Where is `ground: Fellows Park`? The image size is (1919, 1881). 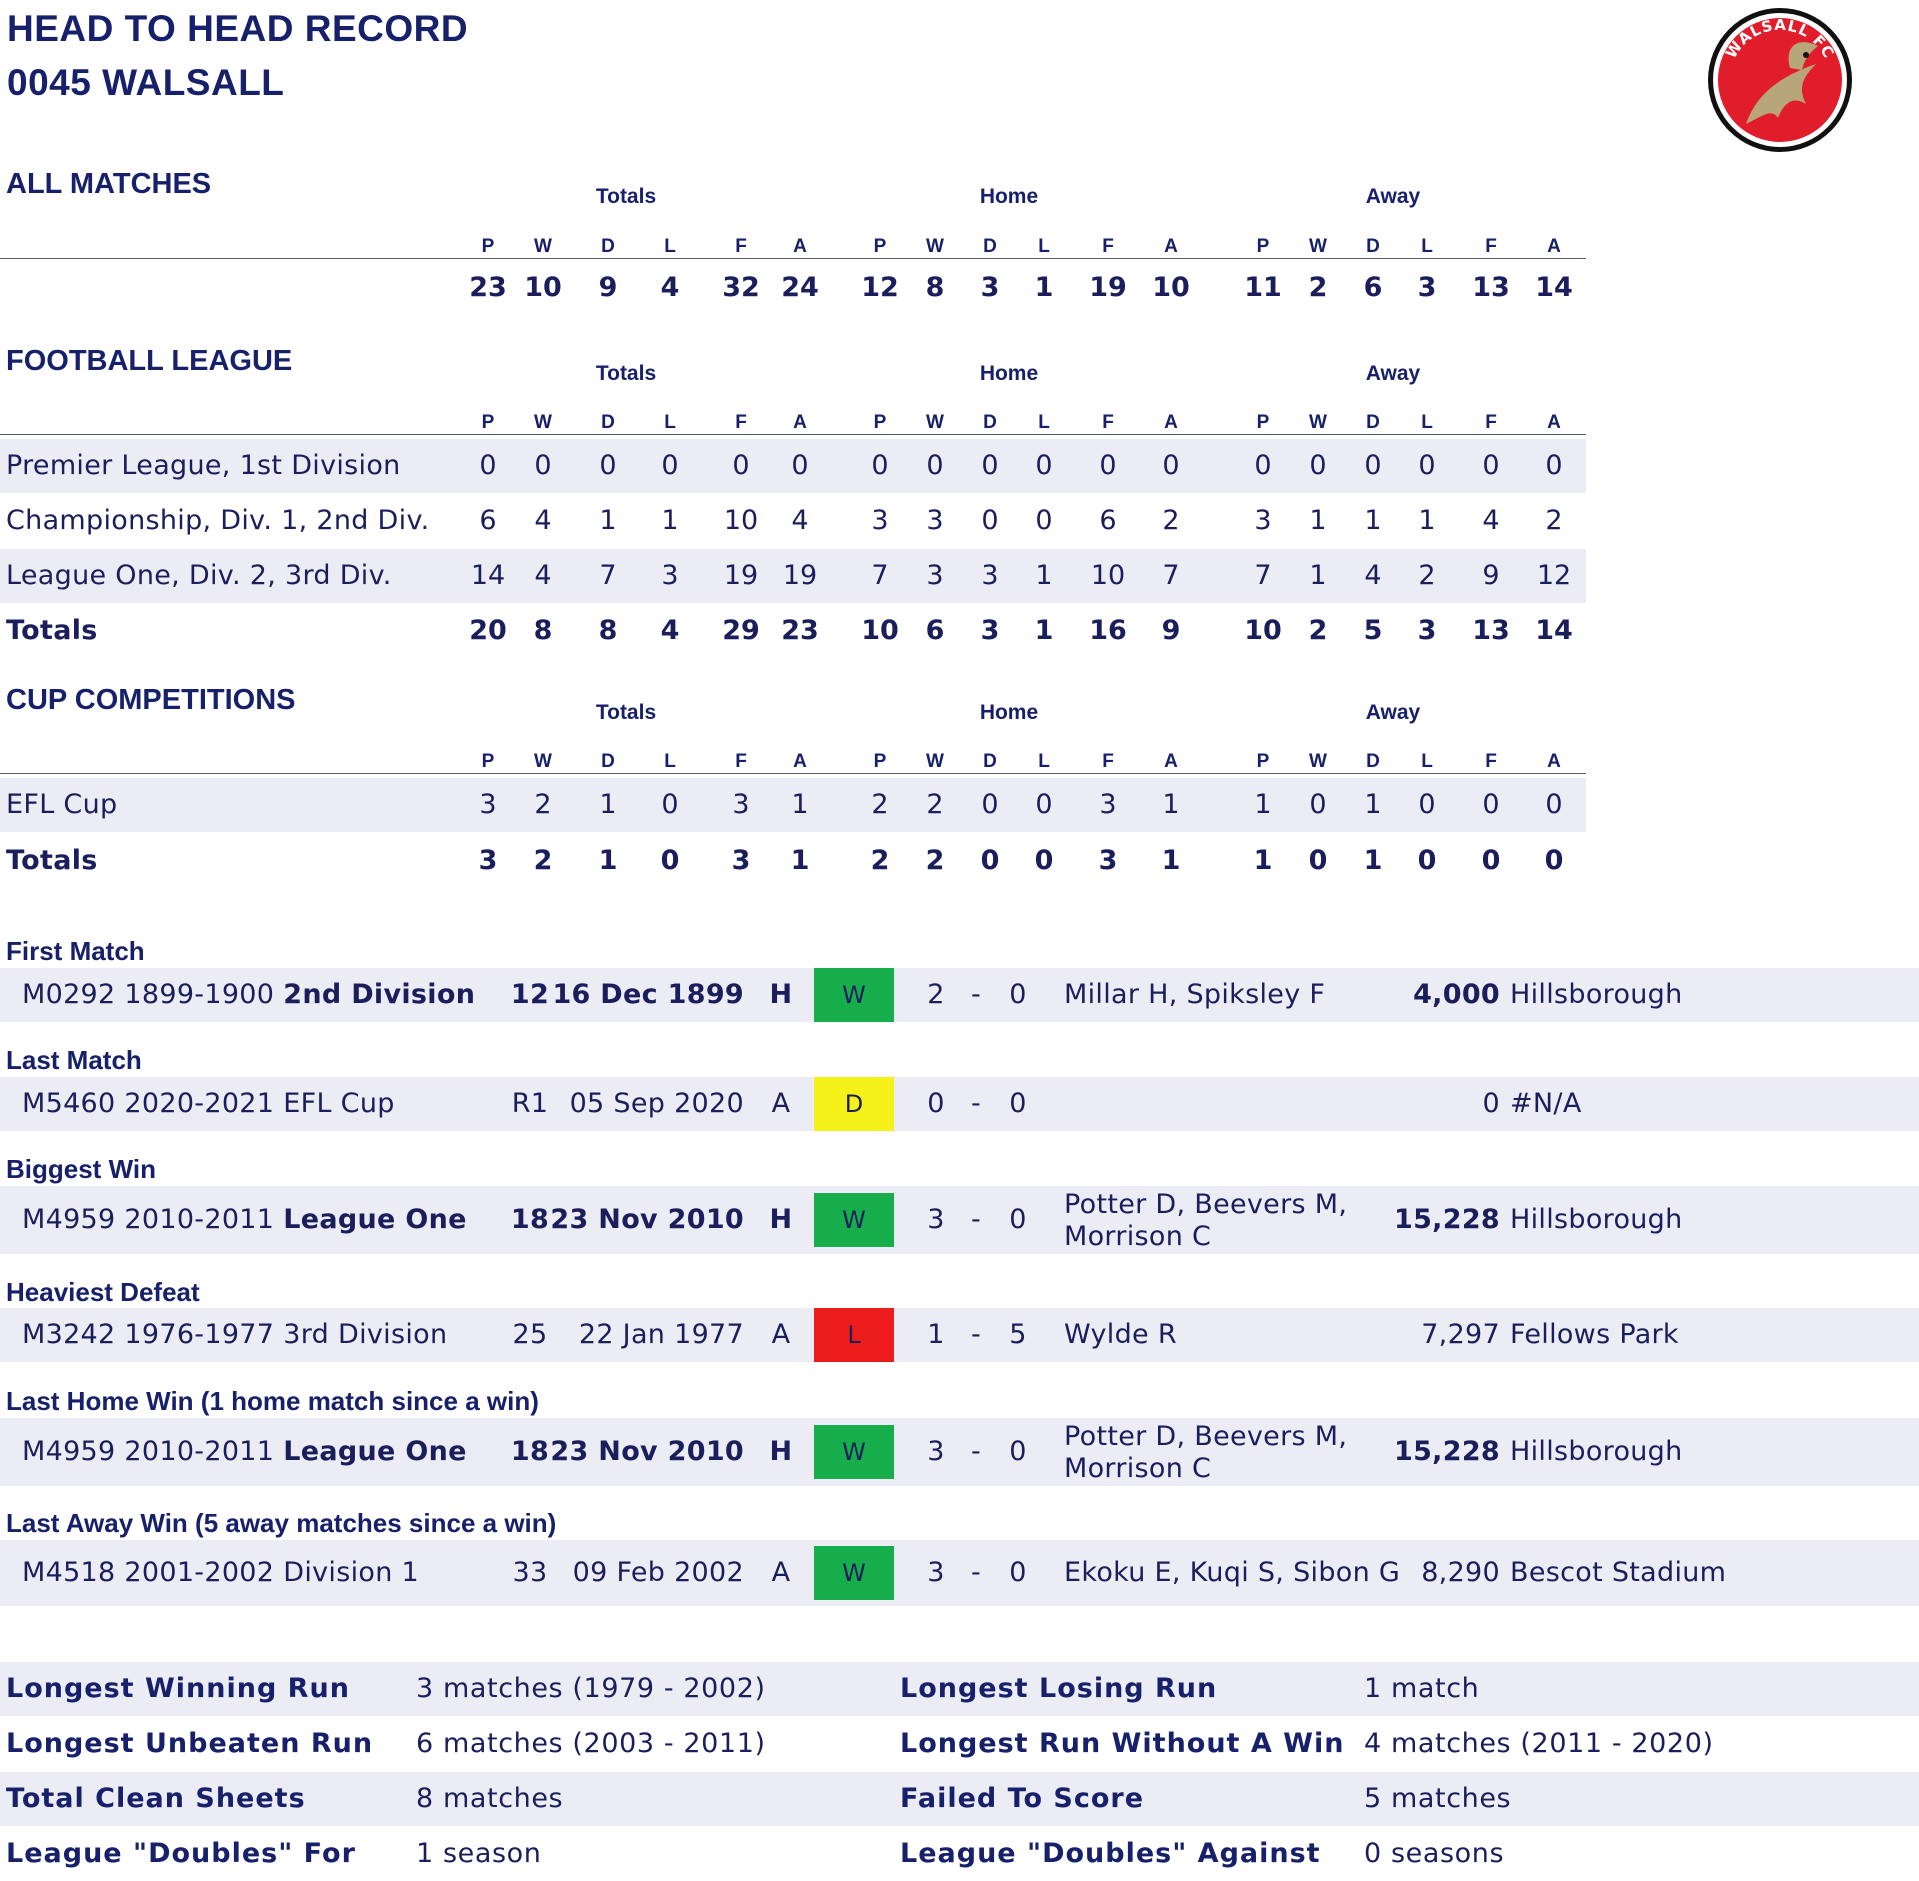 ground: Fellows Park is located at coordinates (1594, 1334).